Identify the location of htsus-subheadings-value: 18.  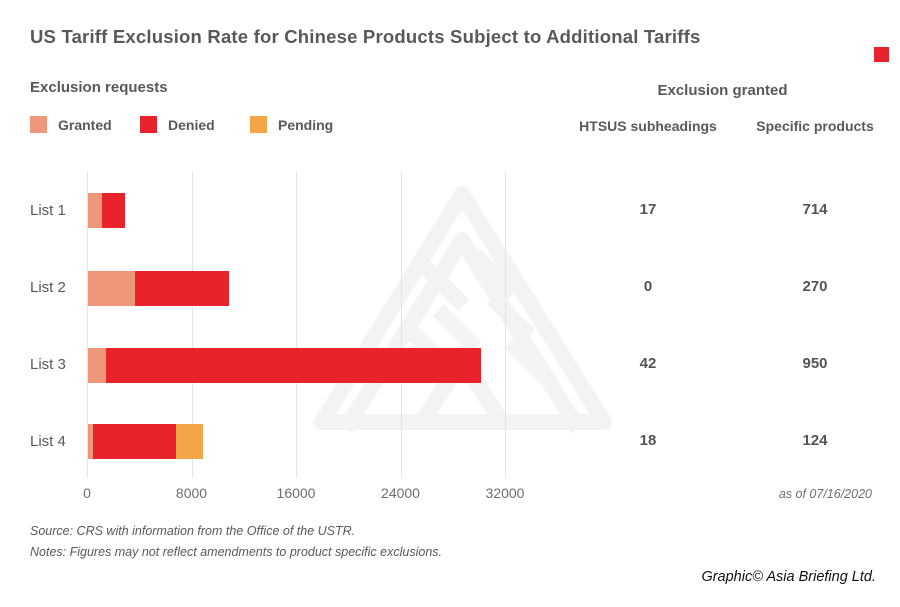
(648, 440).